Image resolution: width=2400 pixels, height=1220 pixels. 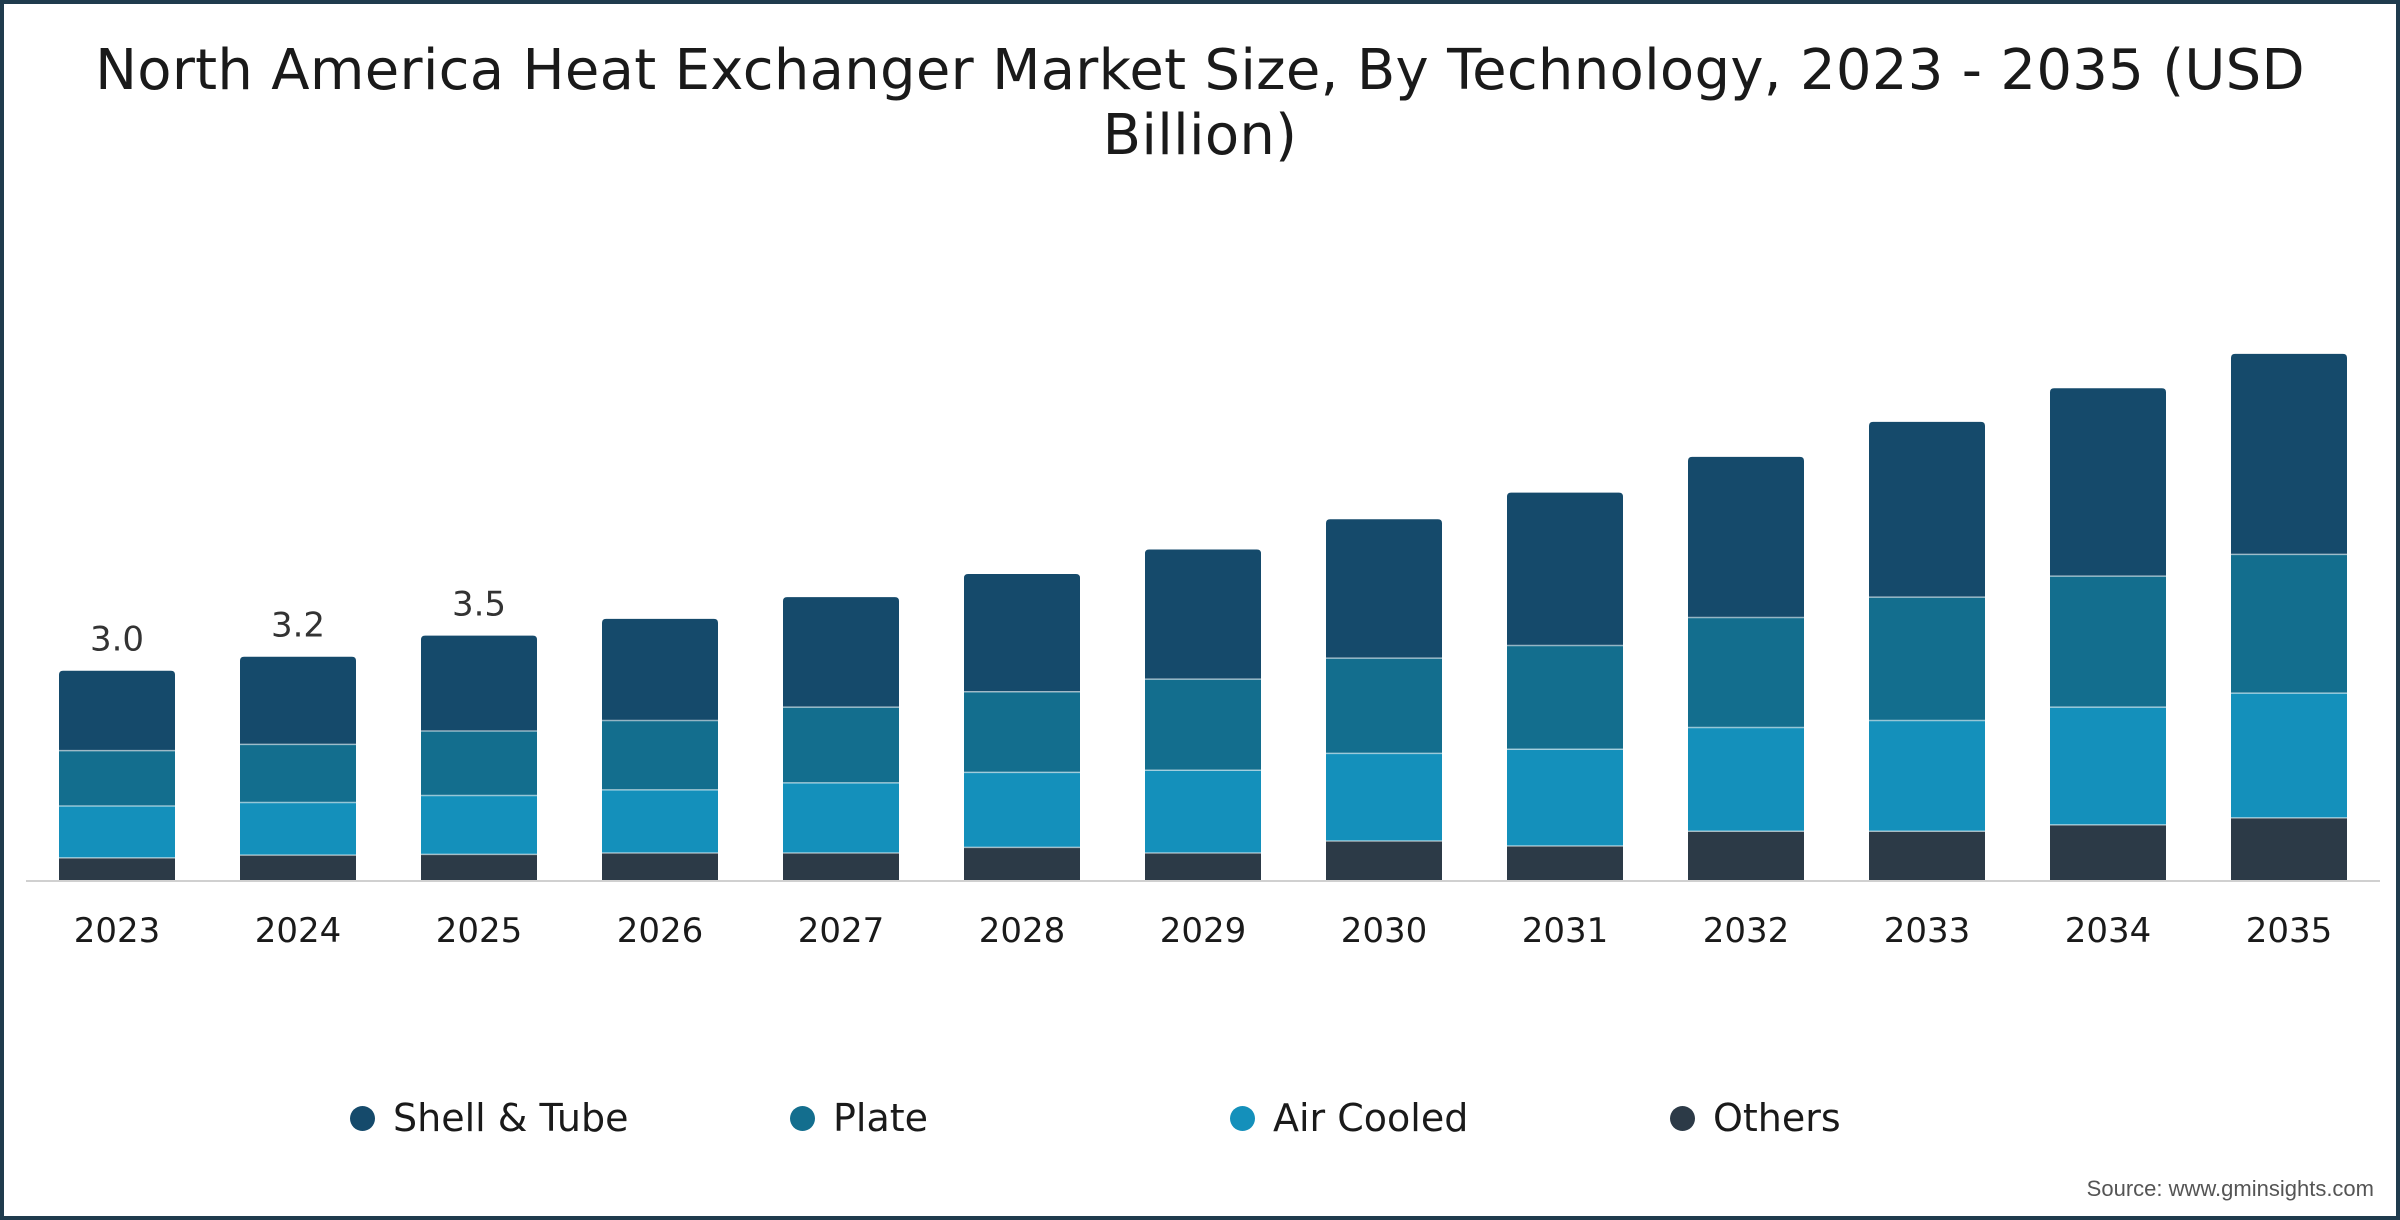 I want to click on source-note: Source: www.gminsights.com, so click(x=2230, y=1188).